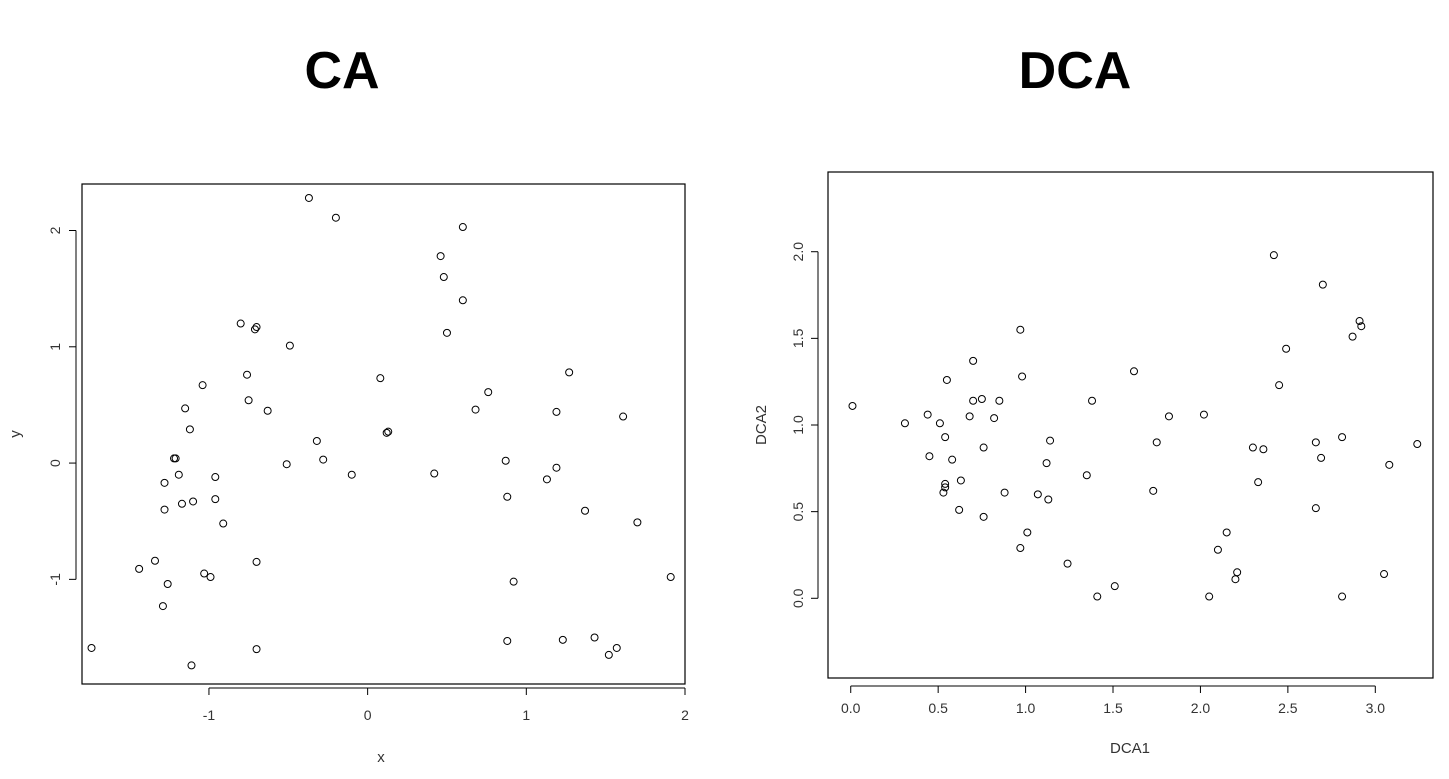  I want to click on ca-chart-title: CA, so click(341, 71).